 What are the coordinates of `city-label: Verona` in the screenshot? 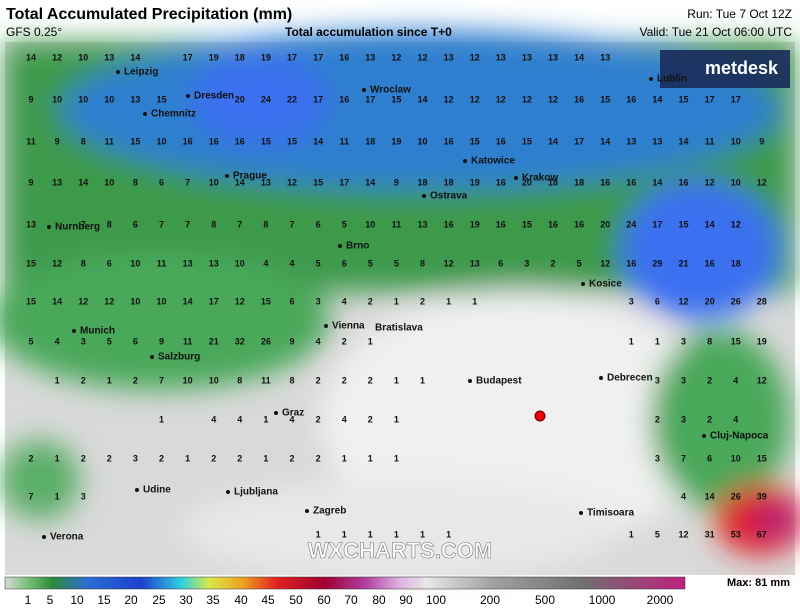 It's located at (67, 537).